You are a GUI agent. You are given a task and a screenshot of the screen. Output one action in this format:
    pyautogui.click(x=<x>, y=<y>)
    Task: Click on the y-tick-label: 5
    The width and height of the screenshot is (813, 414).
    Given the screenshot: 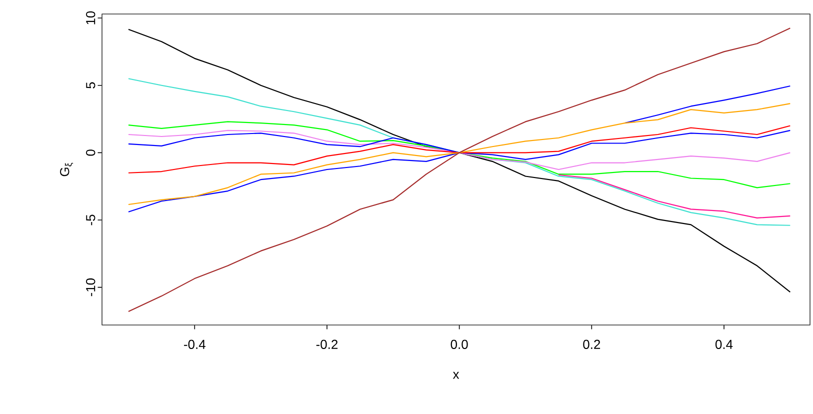 What is the action you would take?
    pyautogui.click(x=91, y=85)
    